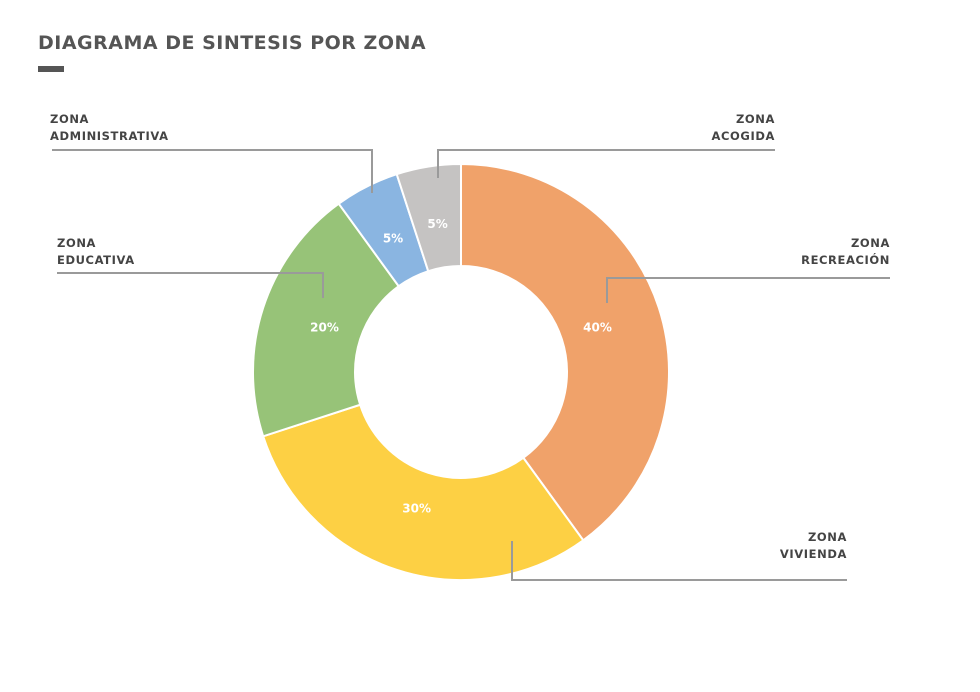 The width and height of the screenshot is (980, 692). What do you see at coordinates (190, 285) in the screenshot?
I see `leader-line-educativa` at bounding box center [190, 285].